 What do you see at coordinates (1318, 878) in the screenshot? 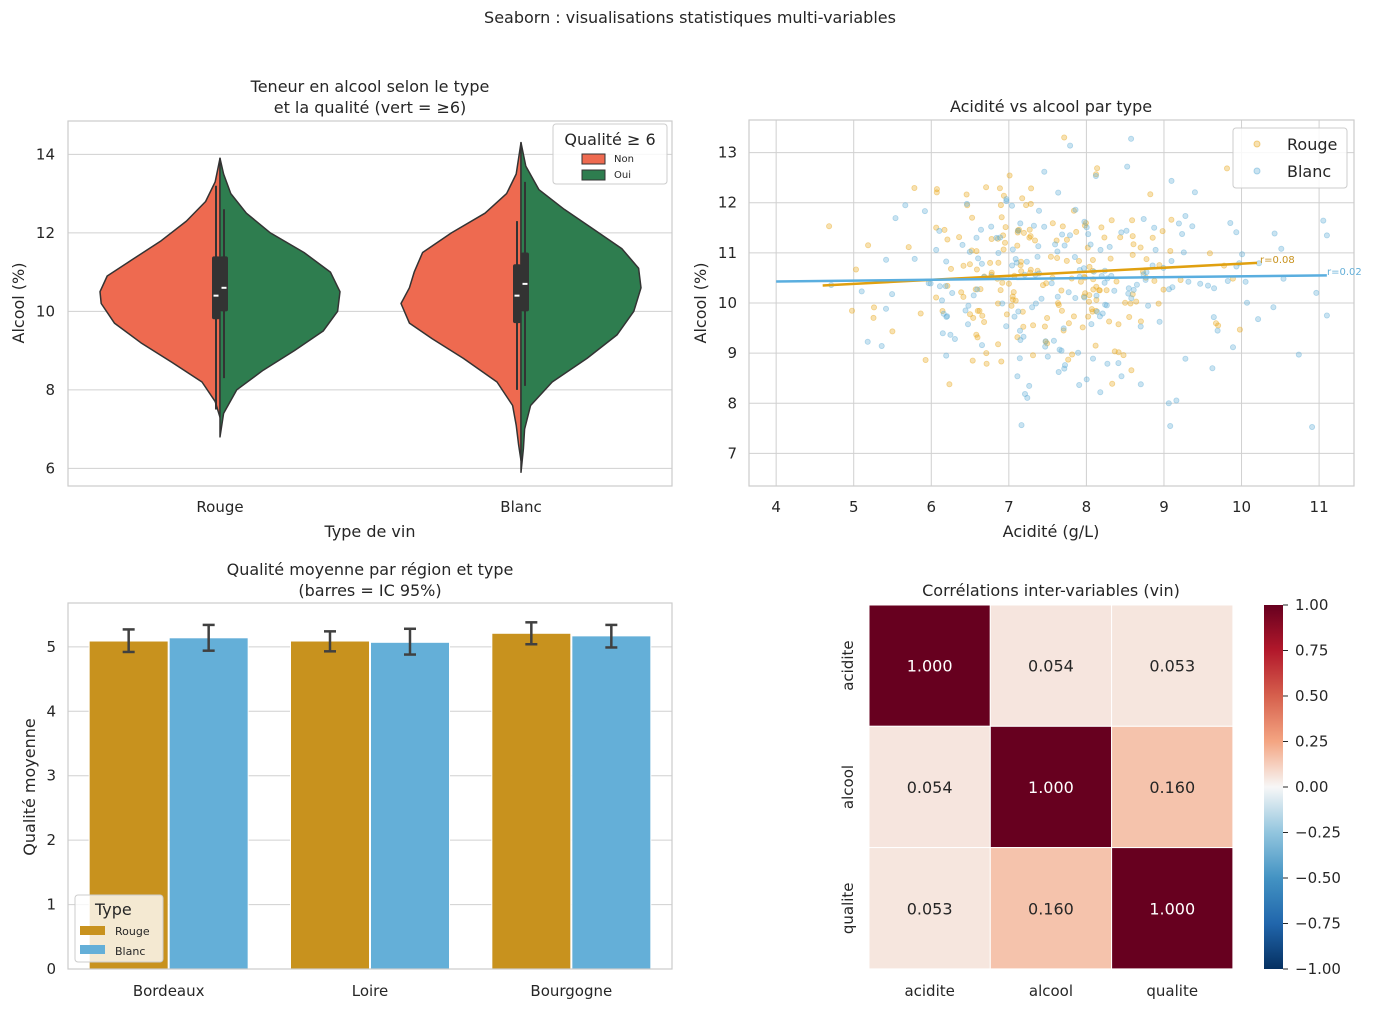
I see `colorbar-tick-label: −0.50` at bounding box center [1318, 878].